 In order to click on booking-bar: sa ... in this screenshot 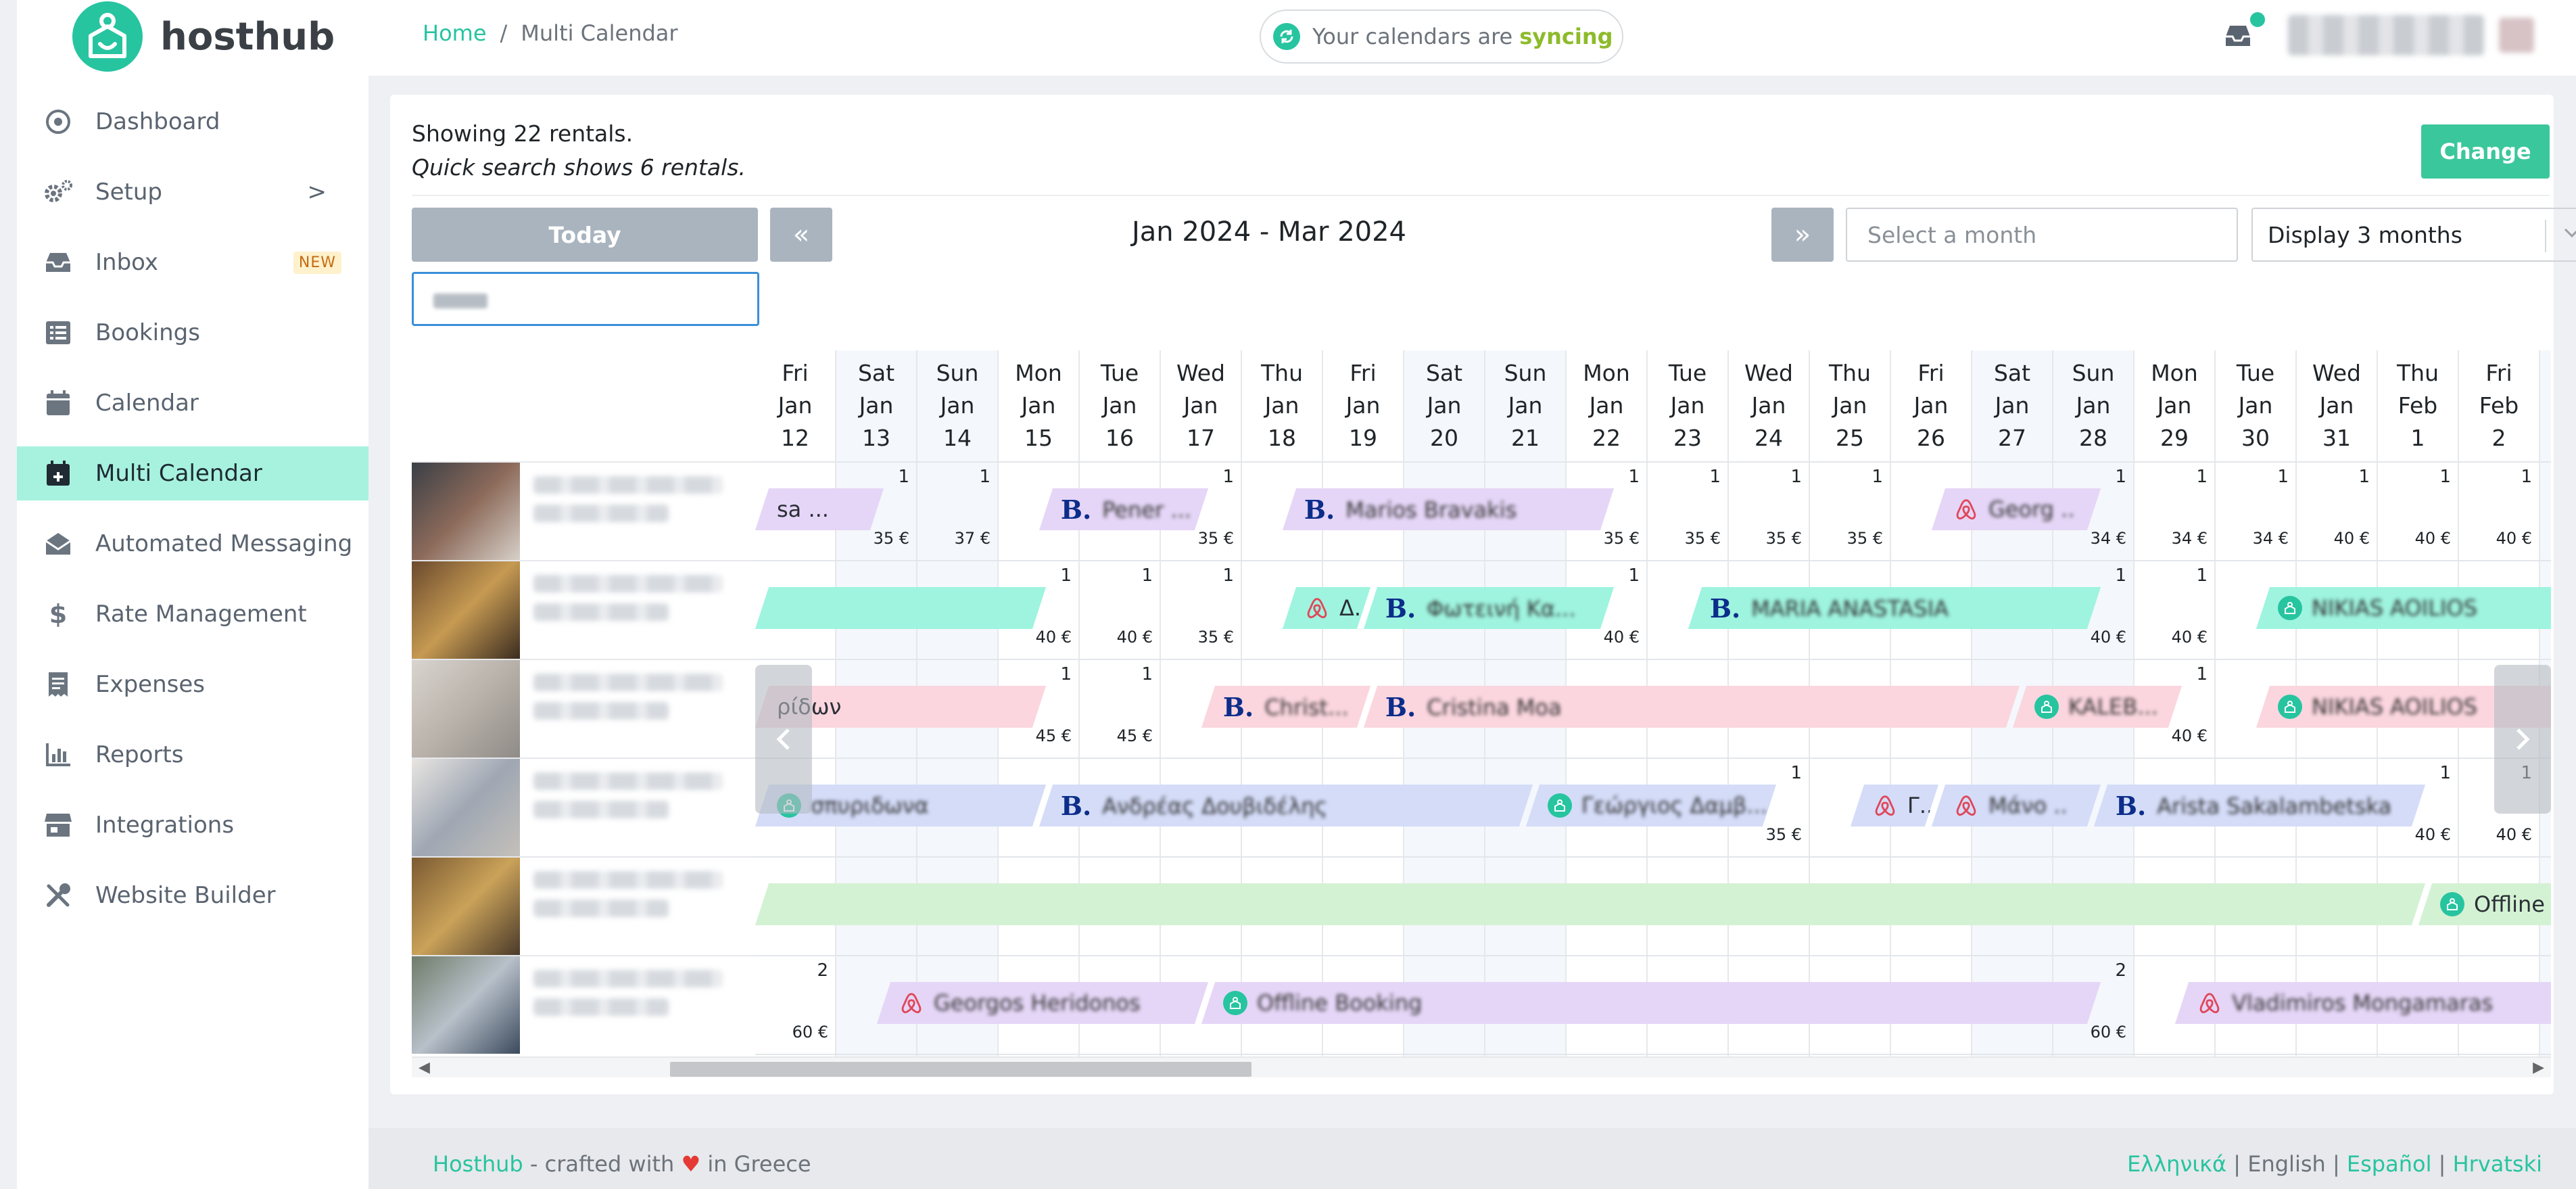, I will do `click(819, 509)`.